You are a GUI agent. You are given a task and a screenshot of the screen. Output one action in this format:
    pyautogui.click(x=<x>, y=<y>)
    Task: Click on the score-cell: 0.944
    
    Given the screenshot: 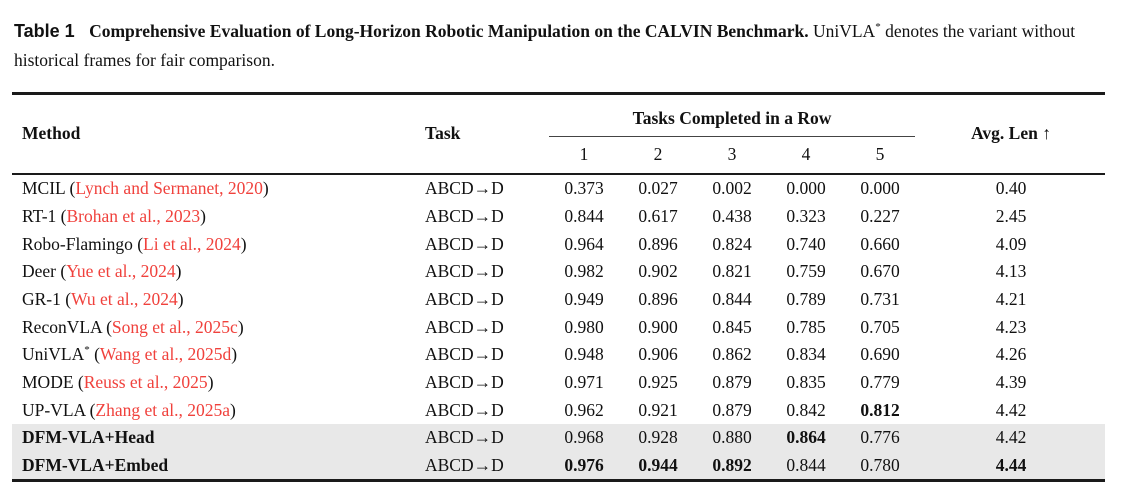 What is the action you would take?
    pyautogui.click(x=658, y=465)
    